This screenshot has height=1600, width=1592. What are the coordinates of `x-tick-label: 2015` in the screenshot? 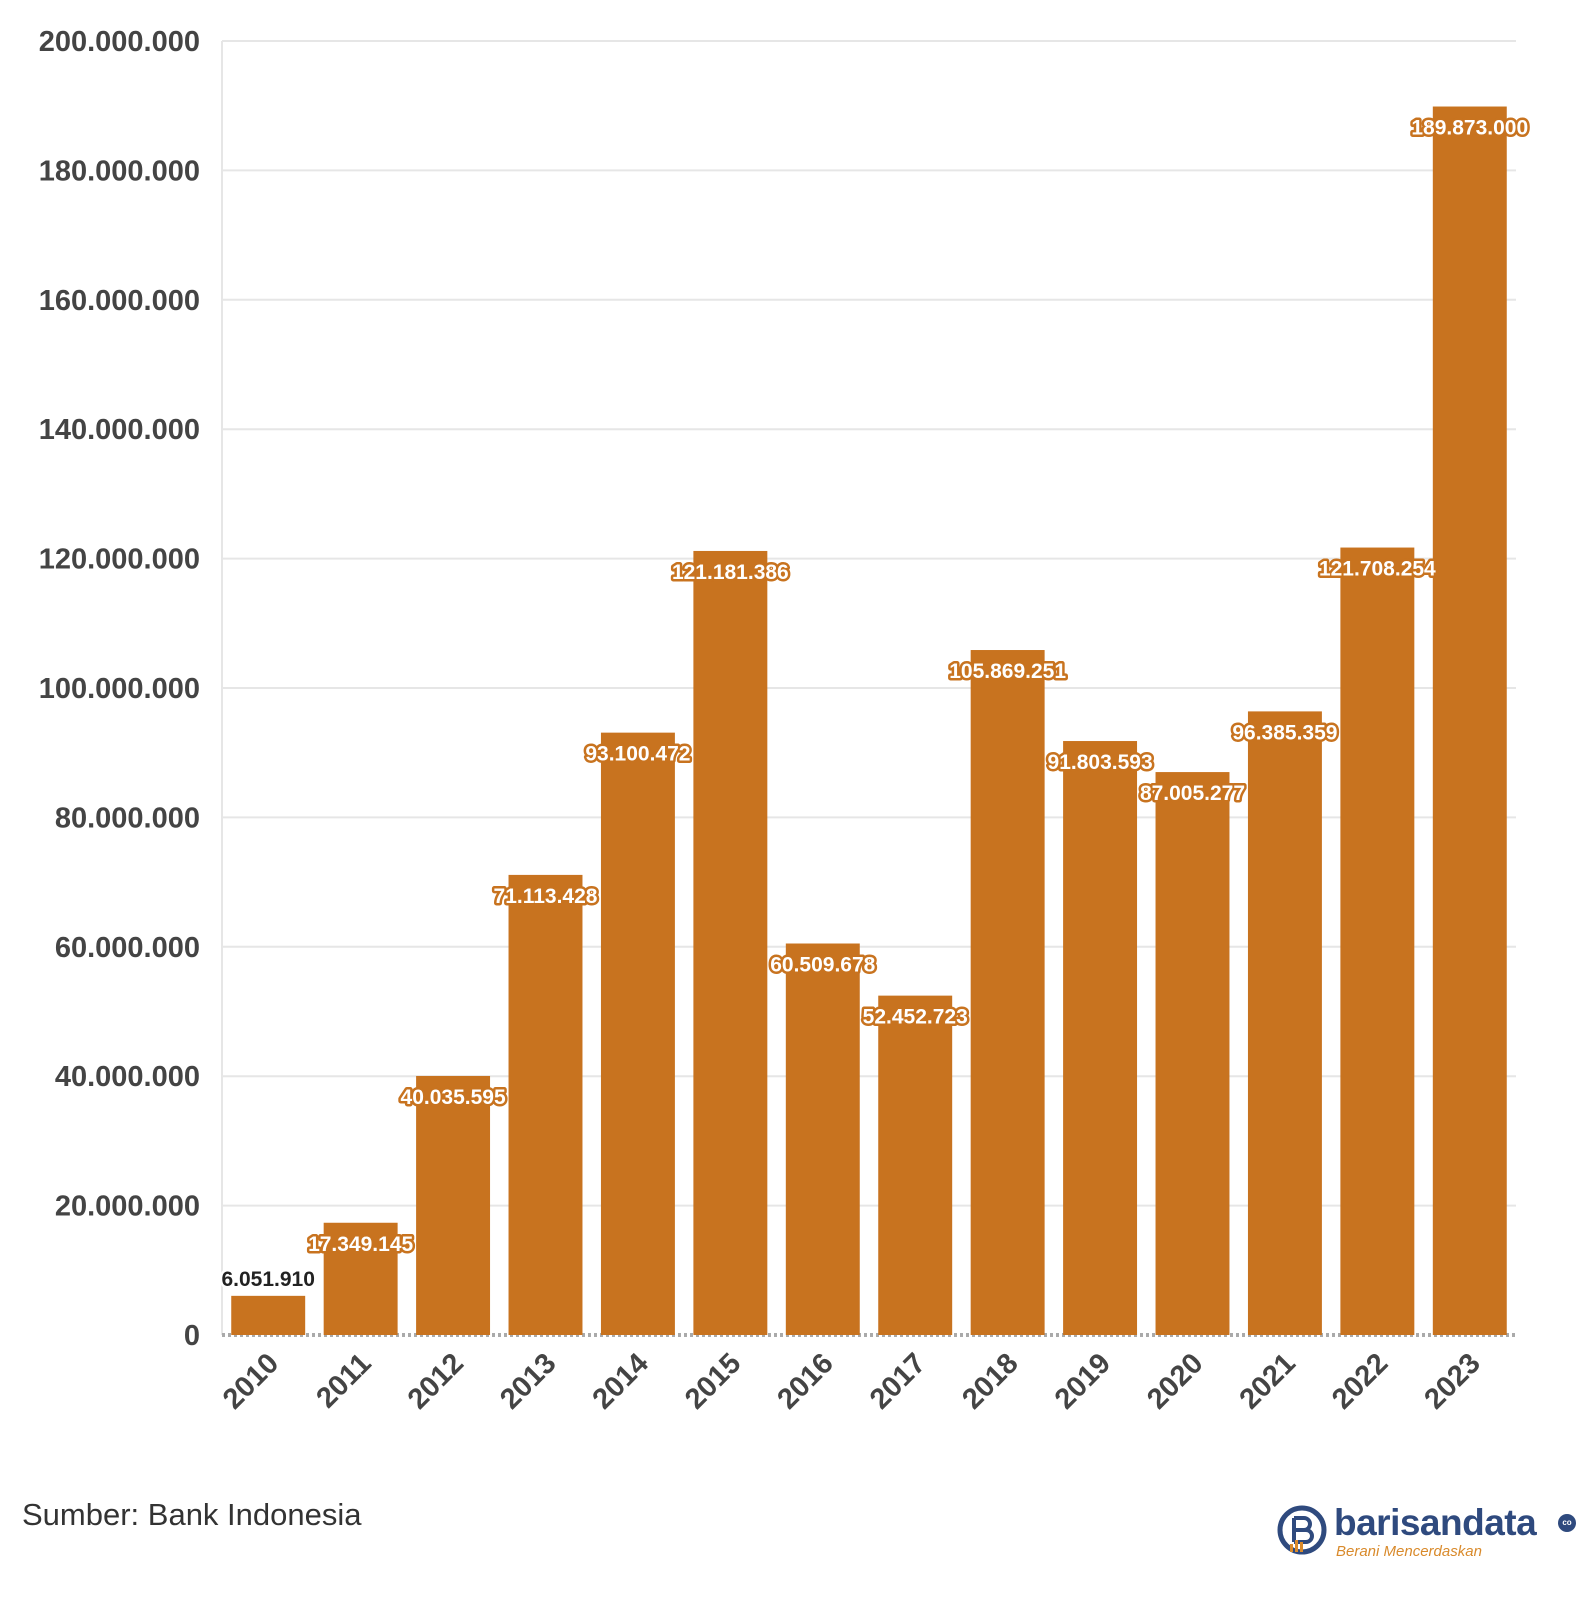 It's located at (713, 1381).